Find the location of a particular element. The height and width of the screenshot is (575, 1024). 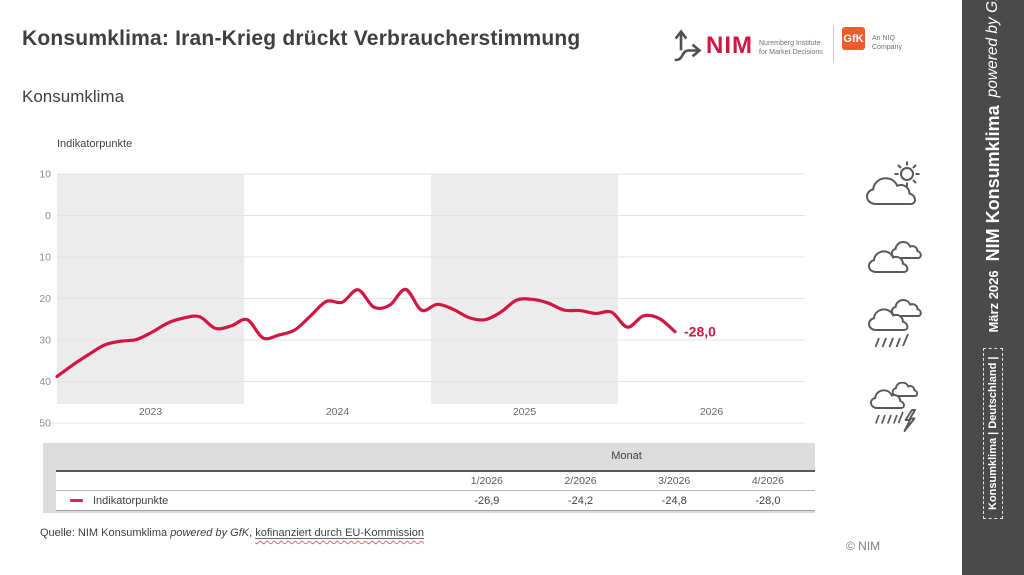

svg-text: 2026 is located at coordinates (712, 412).